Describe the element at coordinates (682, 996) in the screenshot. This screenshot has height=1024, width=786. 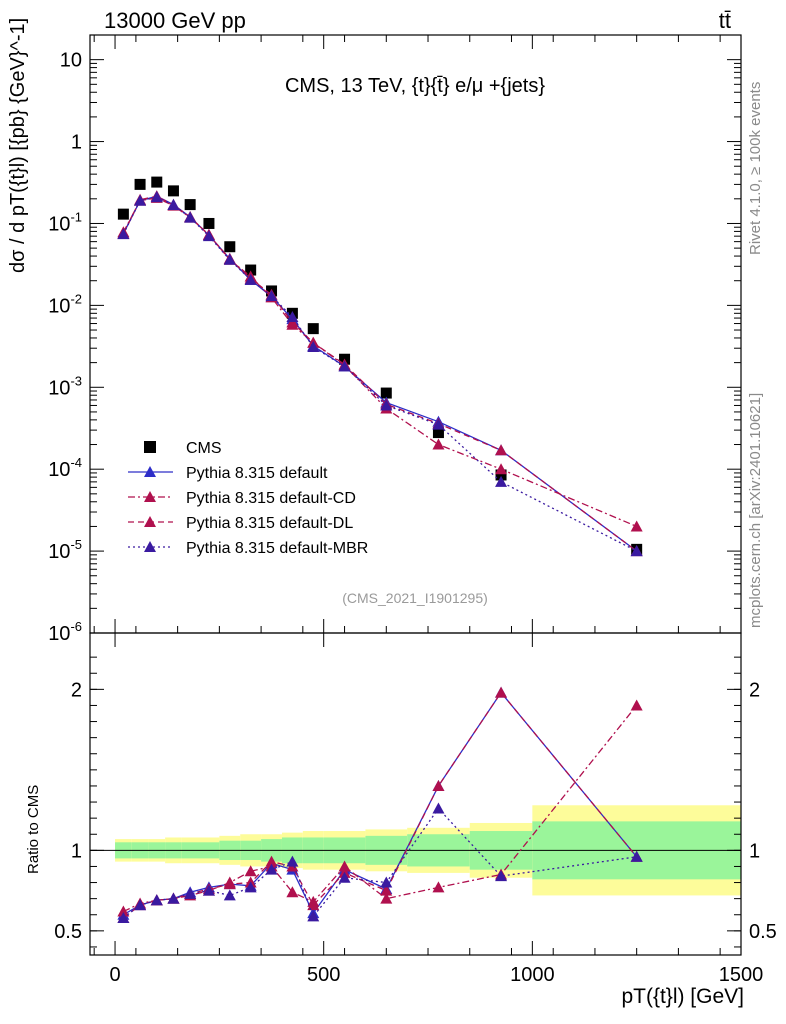
I see `x-axis-title: pT({t}l) [GeV]` at that location.